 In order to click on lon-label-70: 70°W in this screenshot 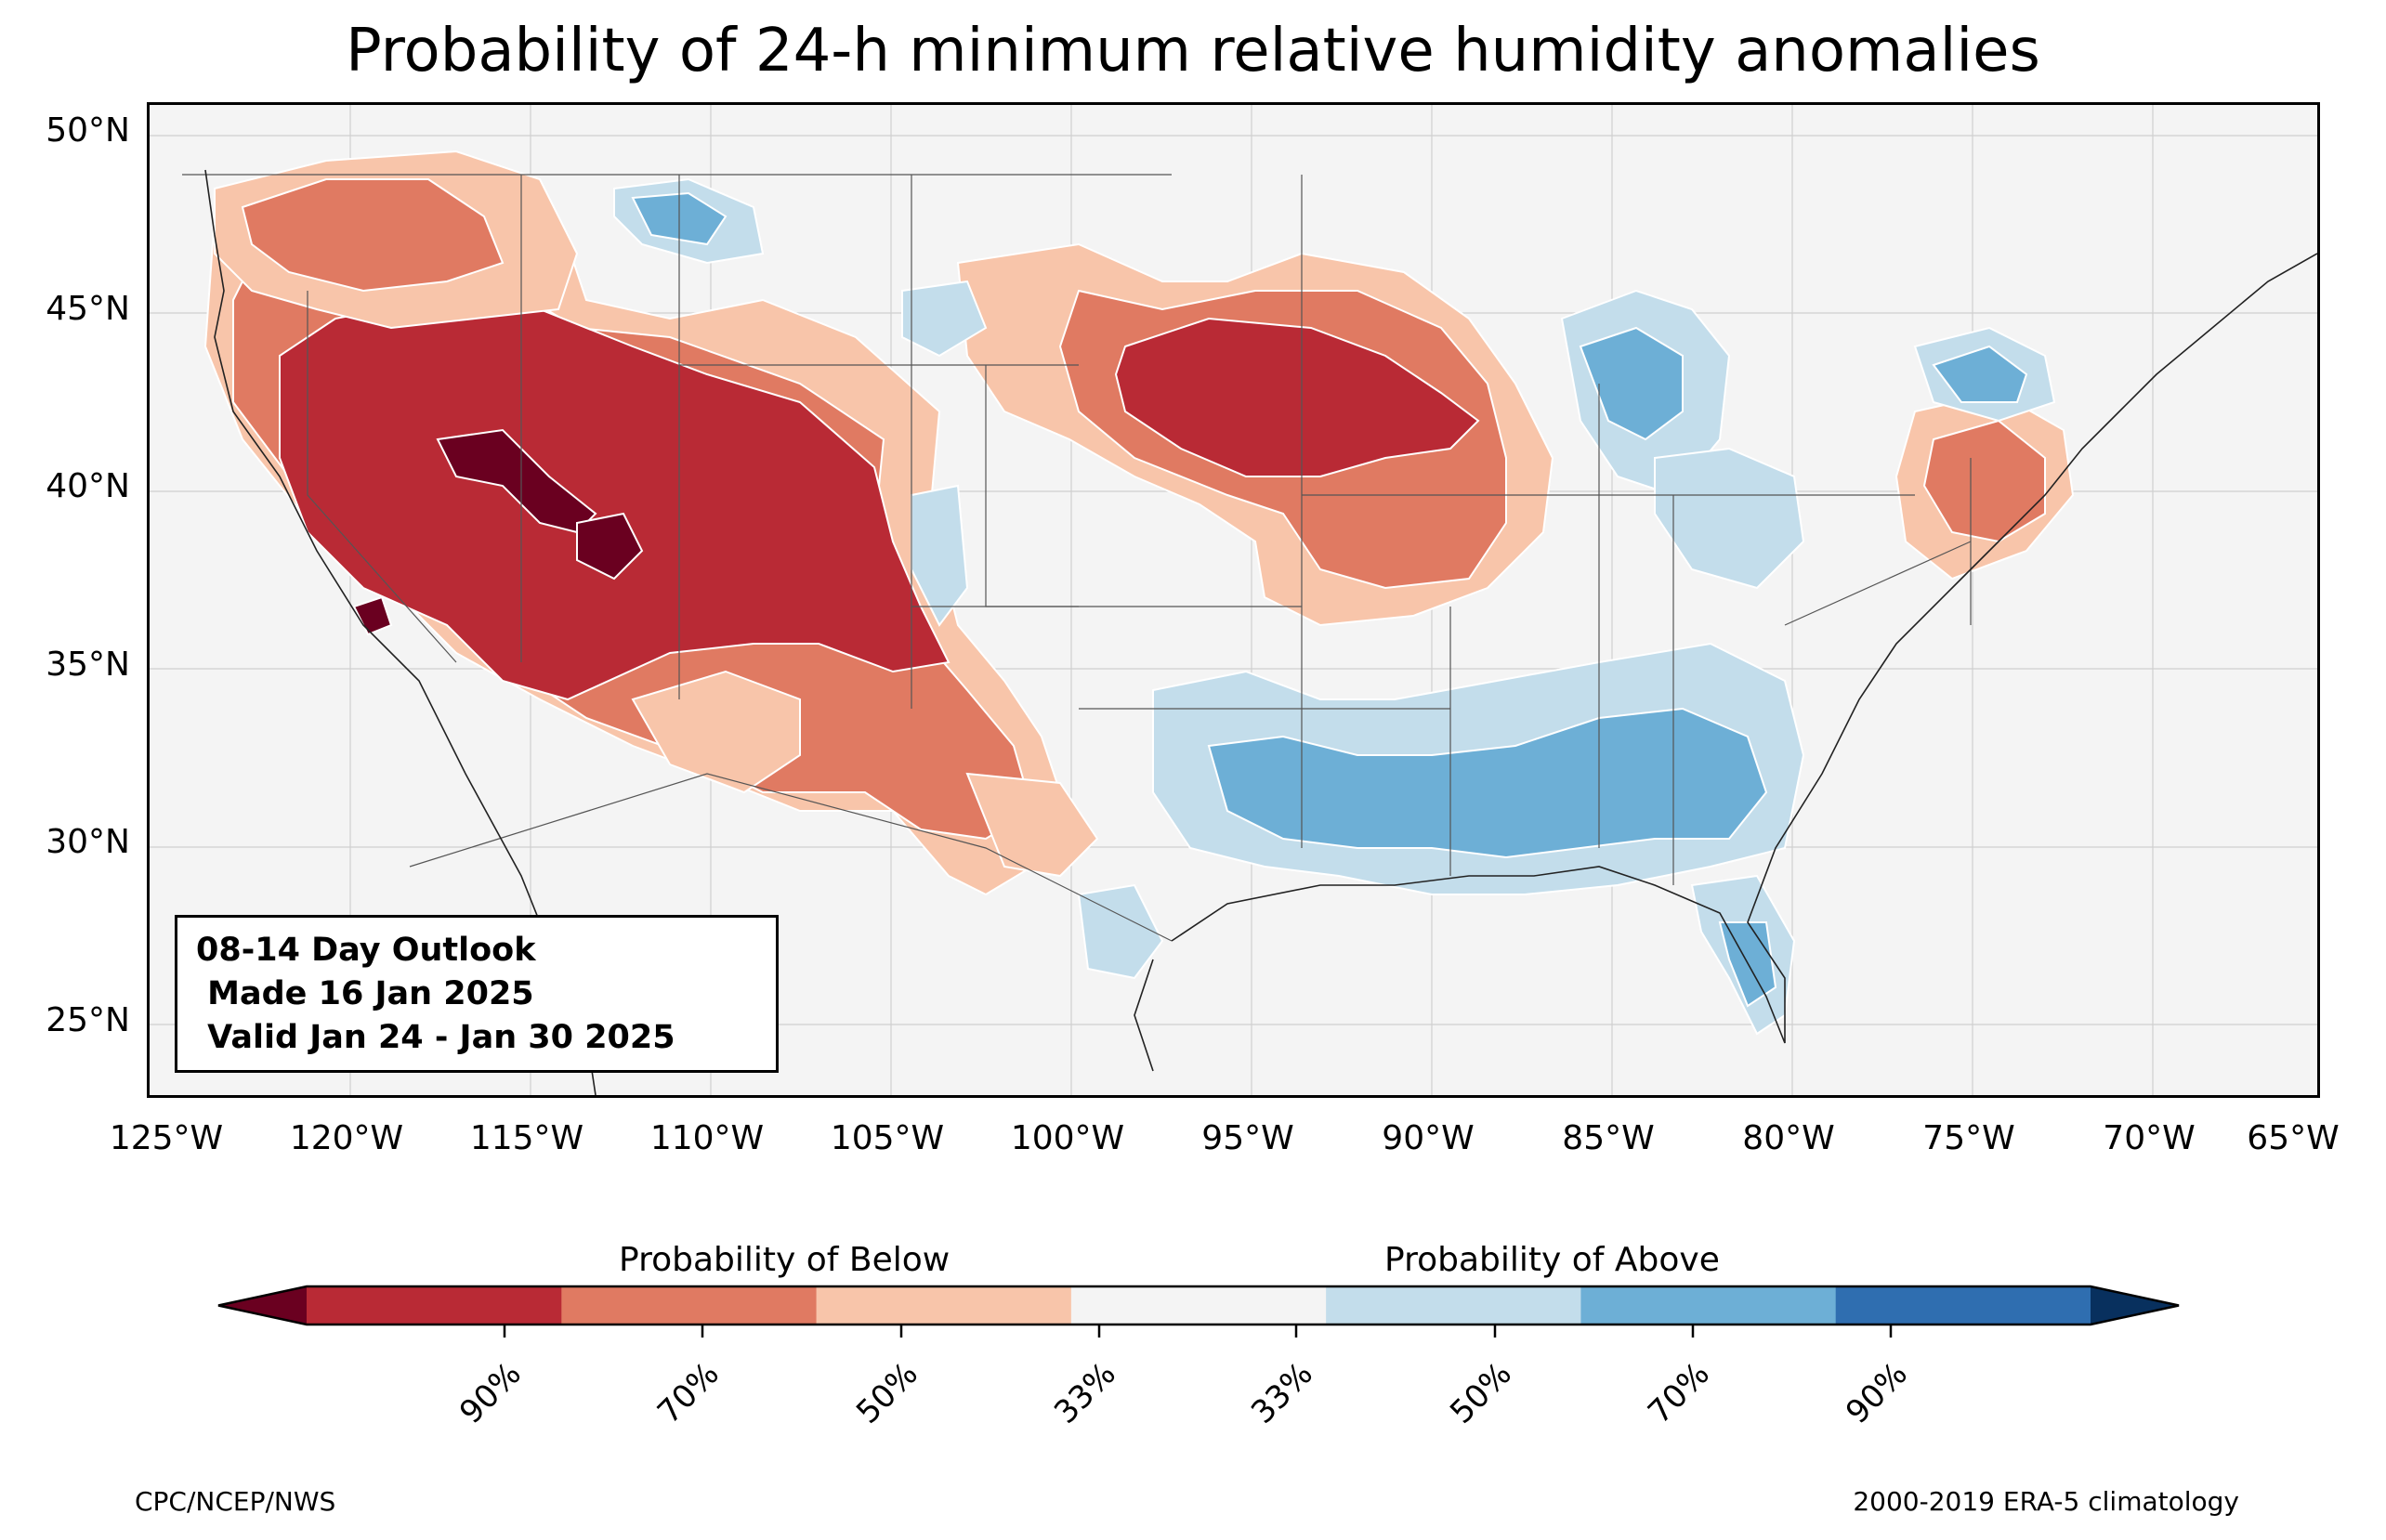, I will do `click(2149, 1138)`.